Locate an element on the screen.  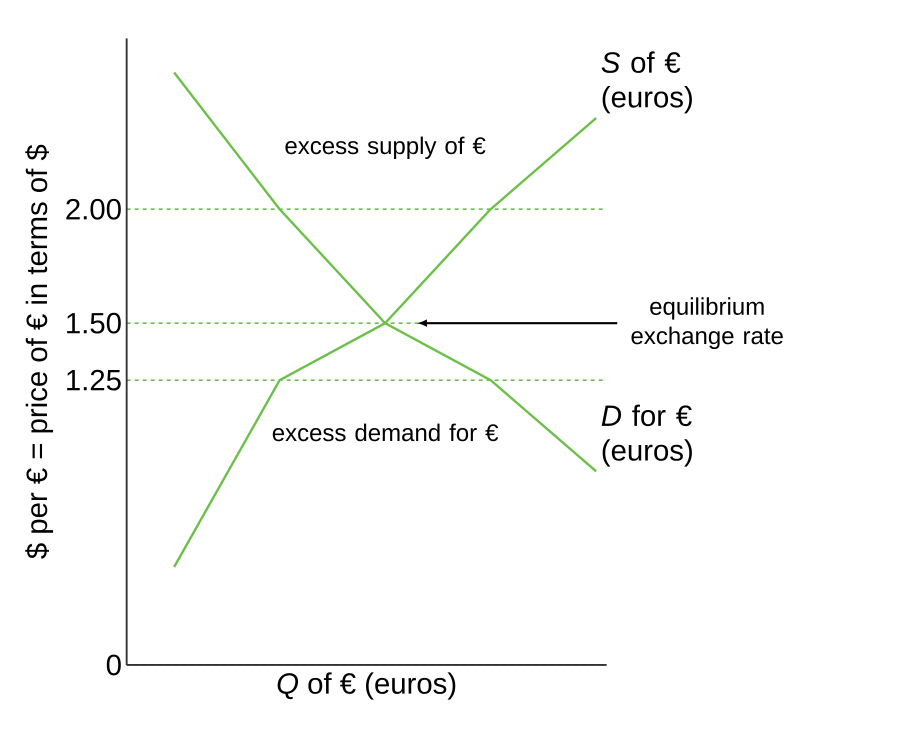
series-label: D for € (euros) is located at coordinates (647, 435).